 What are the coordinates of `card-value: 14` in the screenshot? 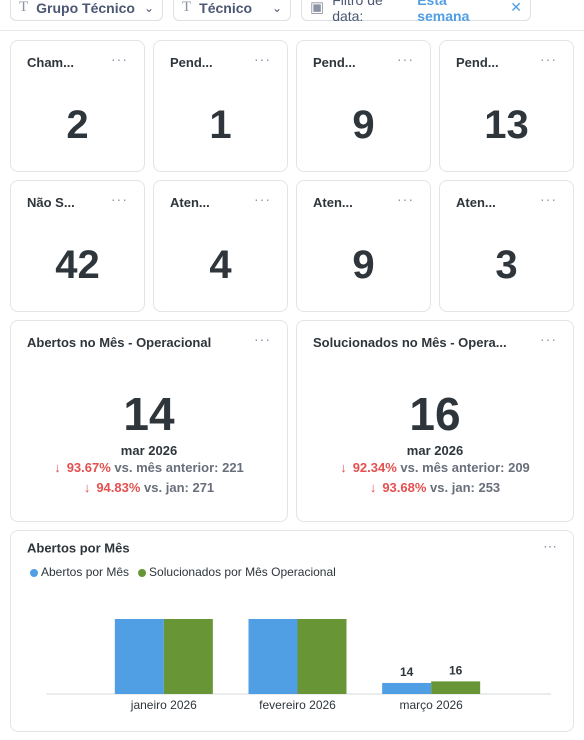 It's located at (149, 414).